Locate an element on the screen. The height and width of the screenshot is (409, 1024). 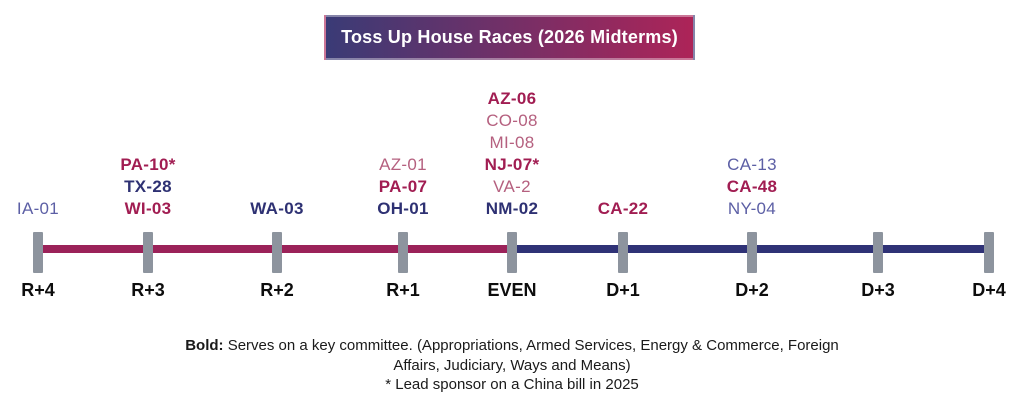
race-label: IA-01 is located at coordinates (38, 208).